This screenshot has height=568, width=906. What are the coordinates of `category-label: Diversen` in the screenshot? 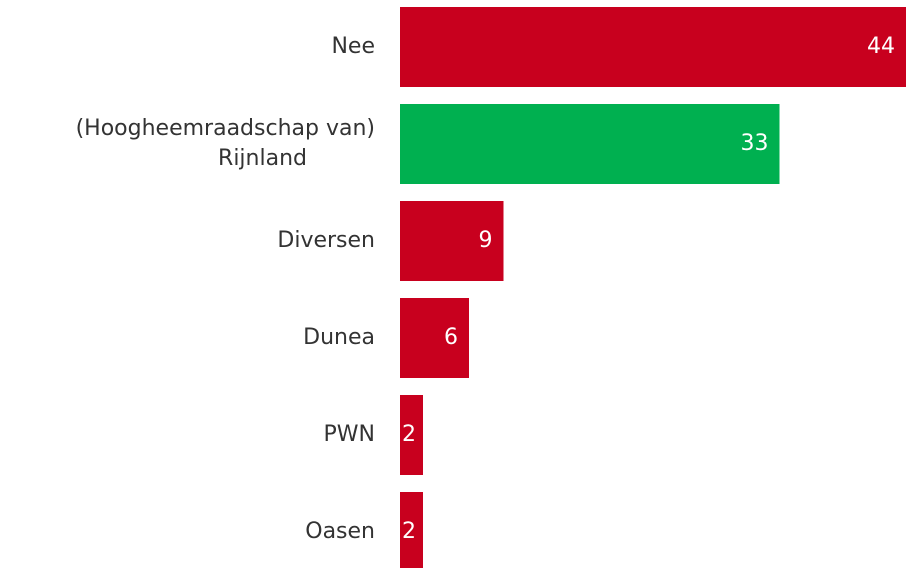 It's located at (326, 240).